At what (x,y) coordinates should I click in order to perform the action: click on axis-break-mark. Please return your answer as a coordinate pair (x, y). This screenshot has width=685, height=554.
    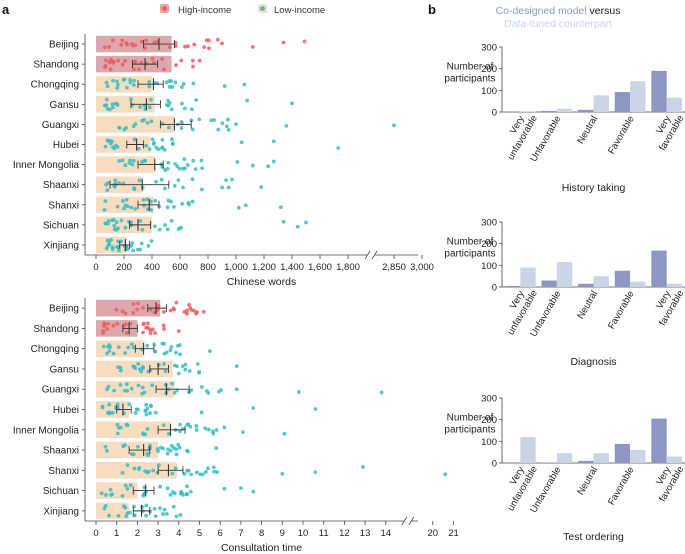
    Looking at the image, I should click on (404, 521).